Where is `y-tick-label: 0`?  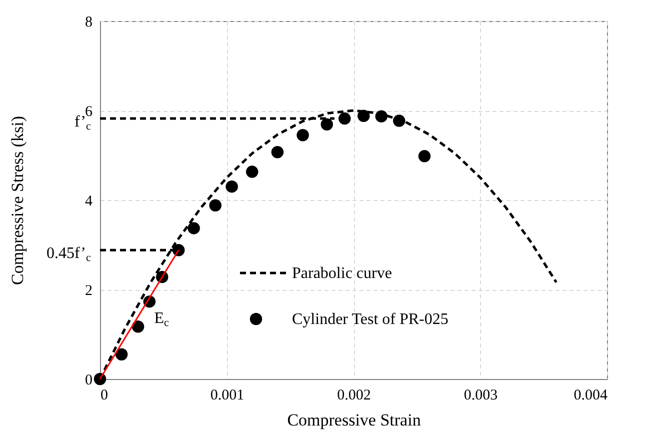
y-tick-label: 0 is located at coordinates (88, 380).